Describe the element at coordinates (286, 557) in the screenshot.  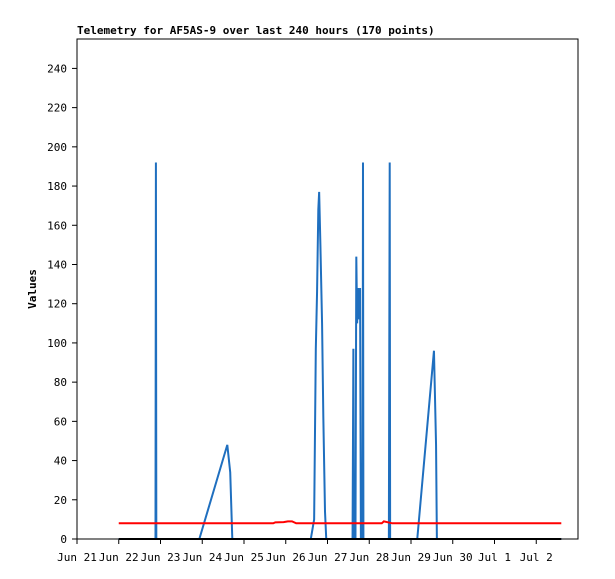
I see `x-tick-label: Jun 26` at that location.